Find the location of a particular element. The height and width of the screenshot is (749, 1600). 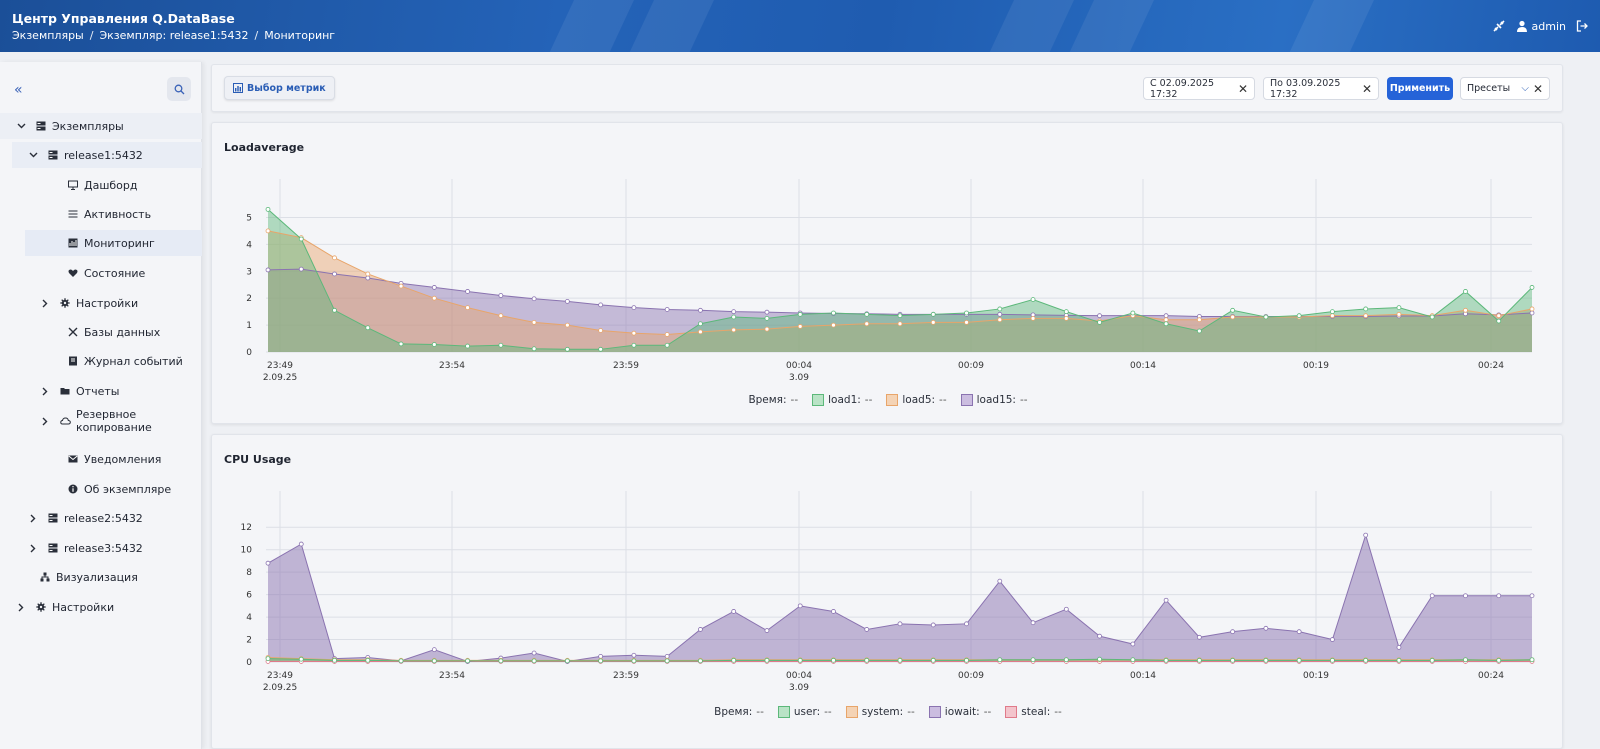

sidebar-item-7: Настройки is located at coordinates (101, 303).